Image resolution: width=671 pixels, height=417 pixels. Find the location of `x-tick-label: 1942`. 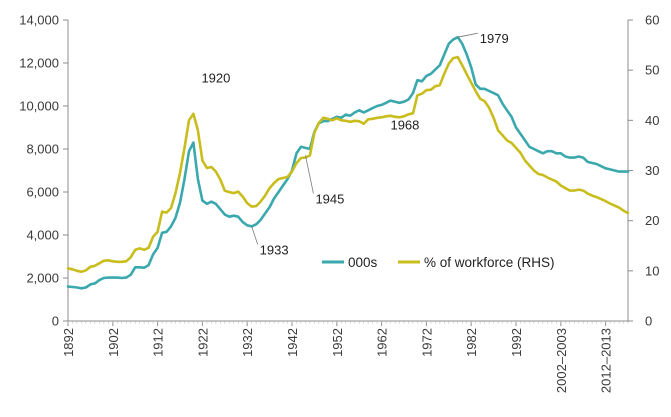

x-tick-label: 1942 is located at coordinates (292, 342).